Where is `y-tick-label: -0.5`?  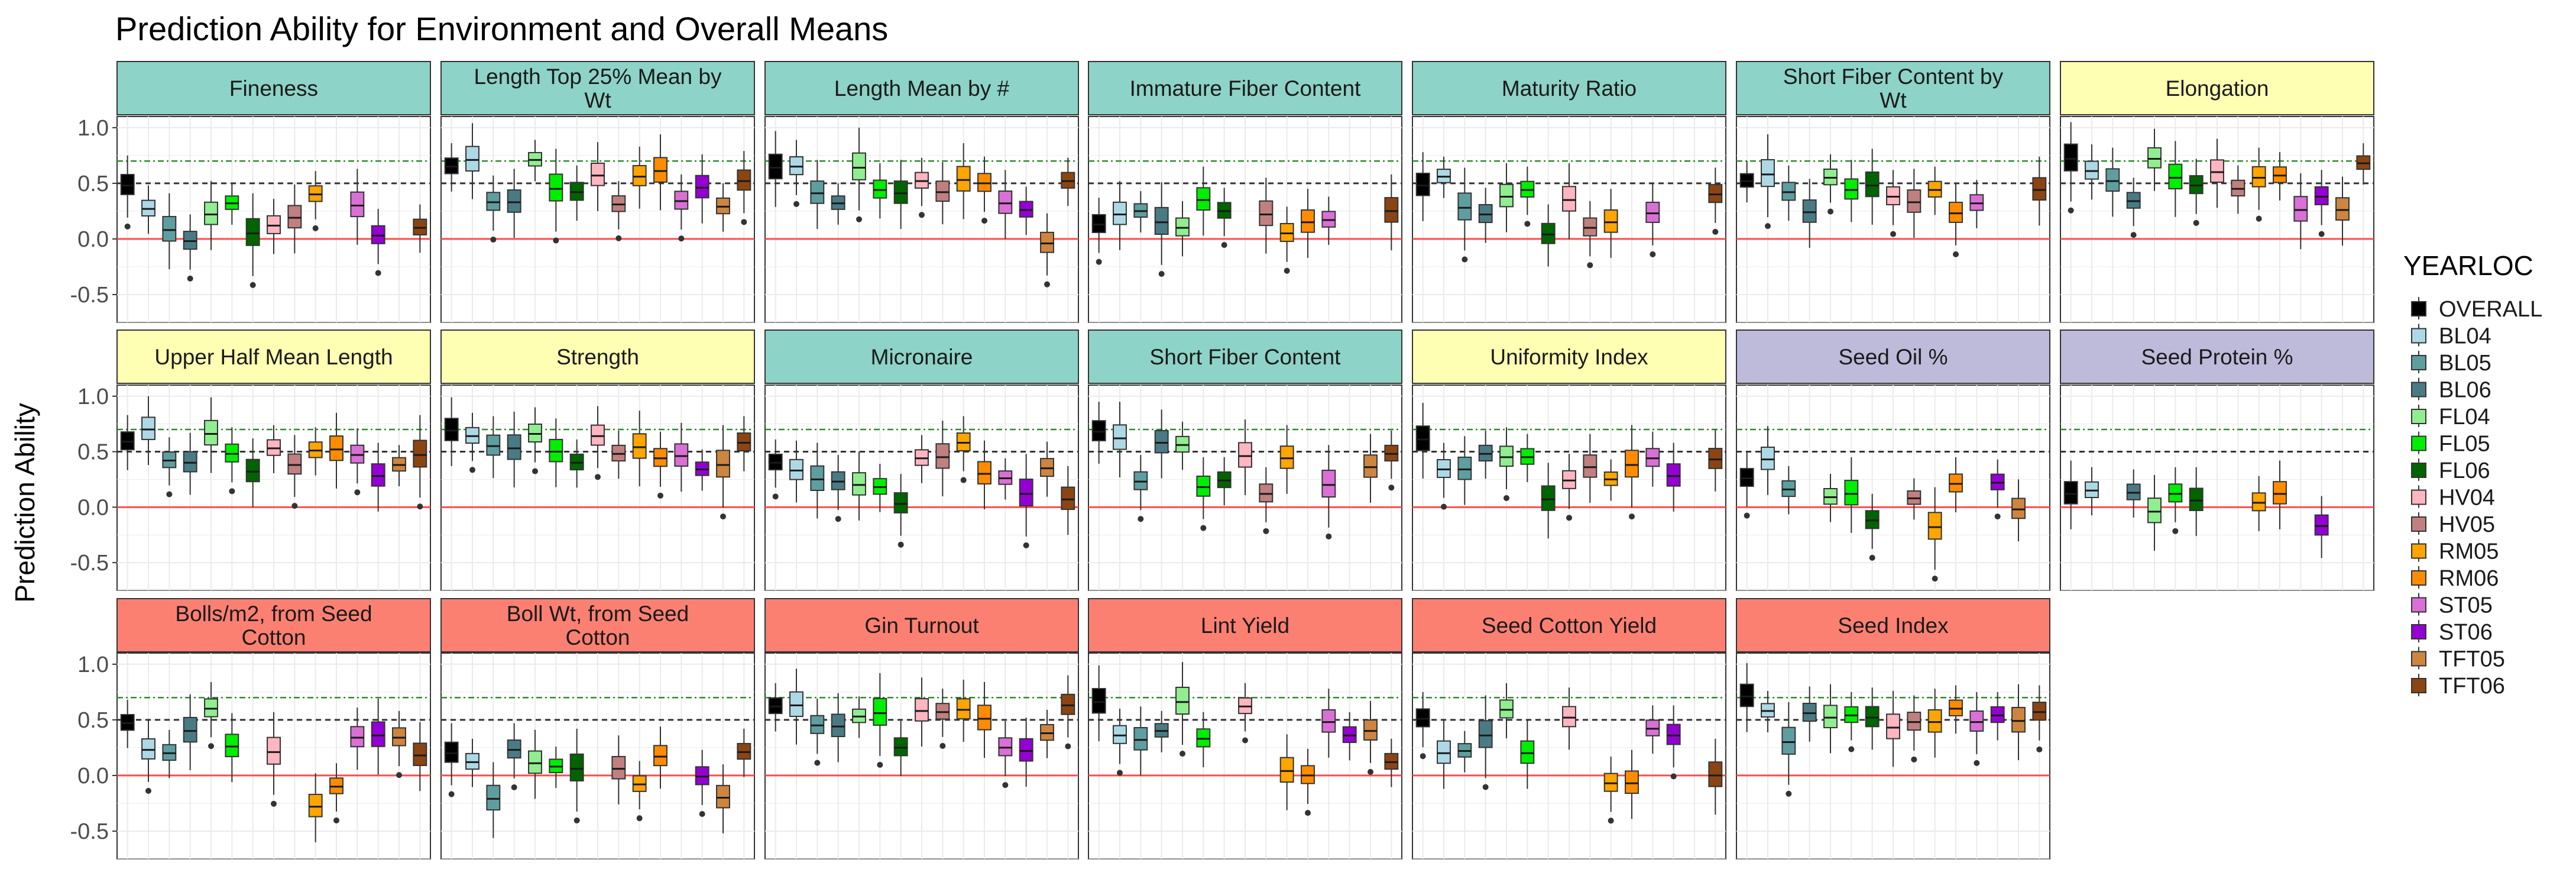
y-tick-label: -0.5 is located at coordinates (89, 563).